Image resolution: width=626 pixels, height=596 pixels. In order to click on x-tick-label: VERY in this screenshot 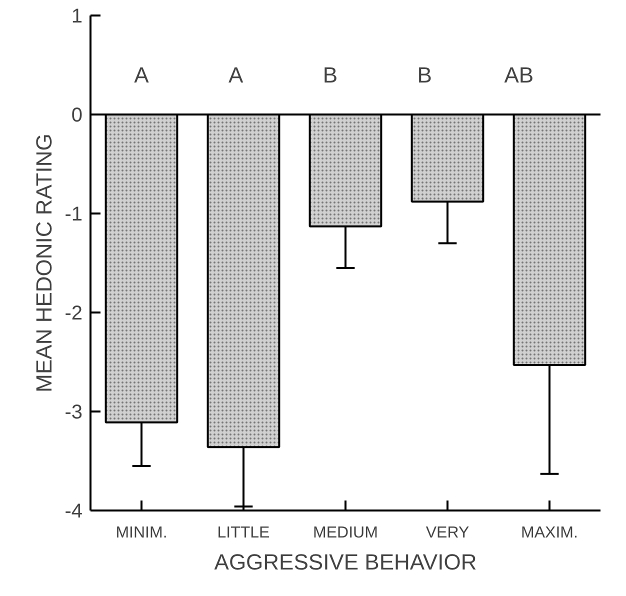, I will do `click(448, 533)`.